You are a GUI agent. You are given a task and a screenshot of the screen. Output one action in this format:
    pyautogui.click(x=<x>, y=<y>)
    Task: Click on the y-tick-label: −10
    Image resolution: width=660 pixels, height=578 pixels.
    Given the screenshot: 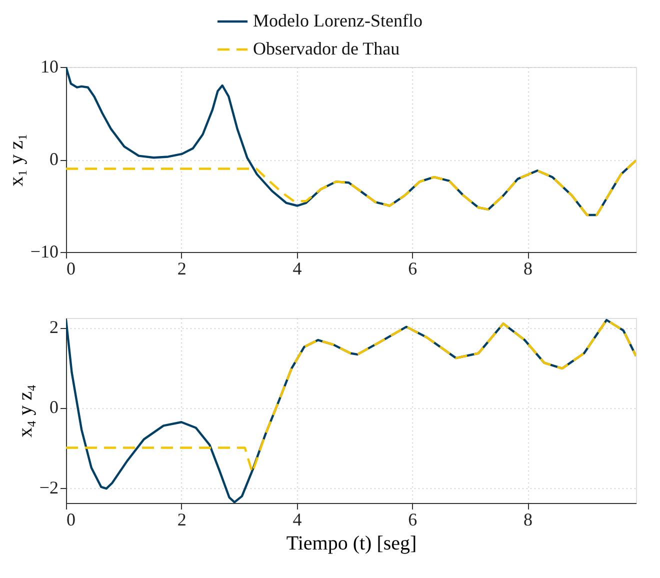 What is the action you would take?
    pyautogui.click(x=44, y=252)
    